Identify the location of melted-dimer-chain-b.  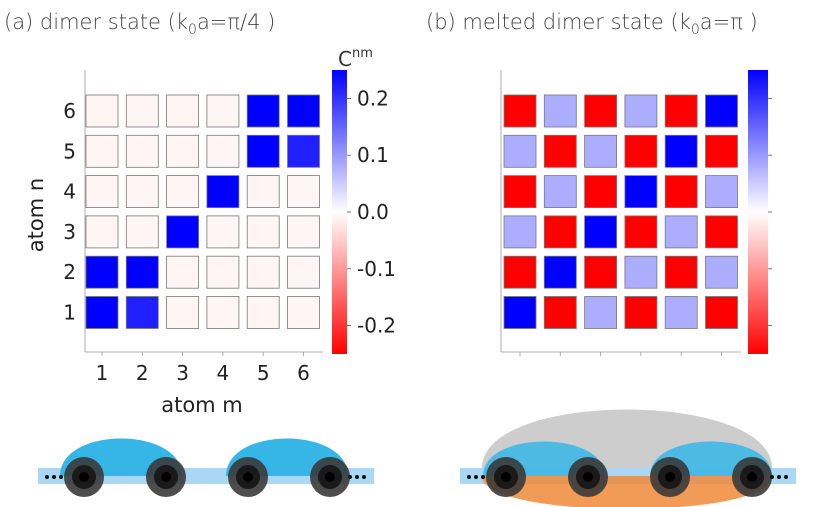
(628, 458).